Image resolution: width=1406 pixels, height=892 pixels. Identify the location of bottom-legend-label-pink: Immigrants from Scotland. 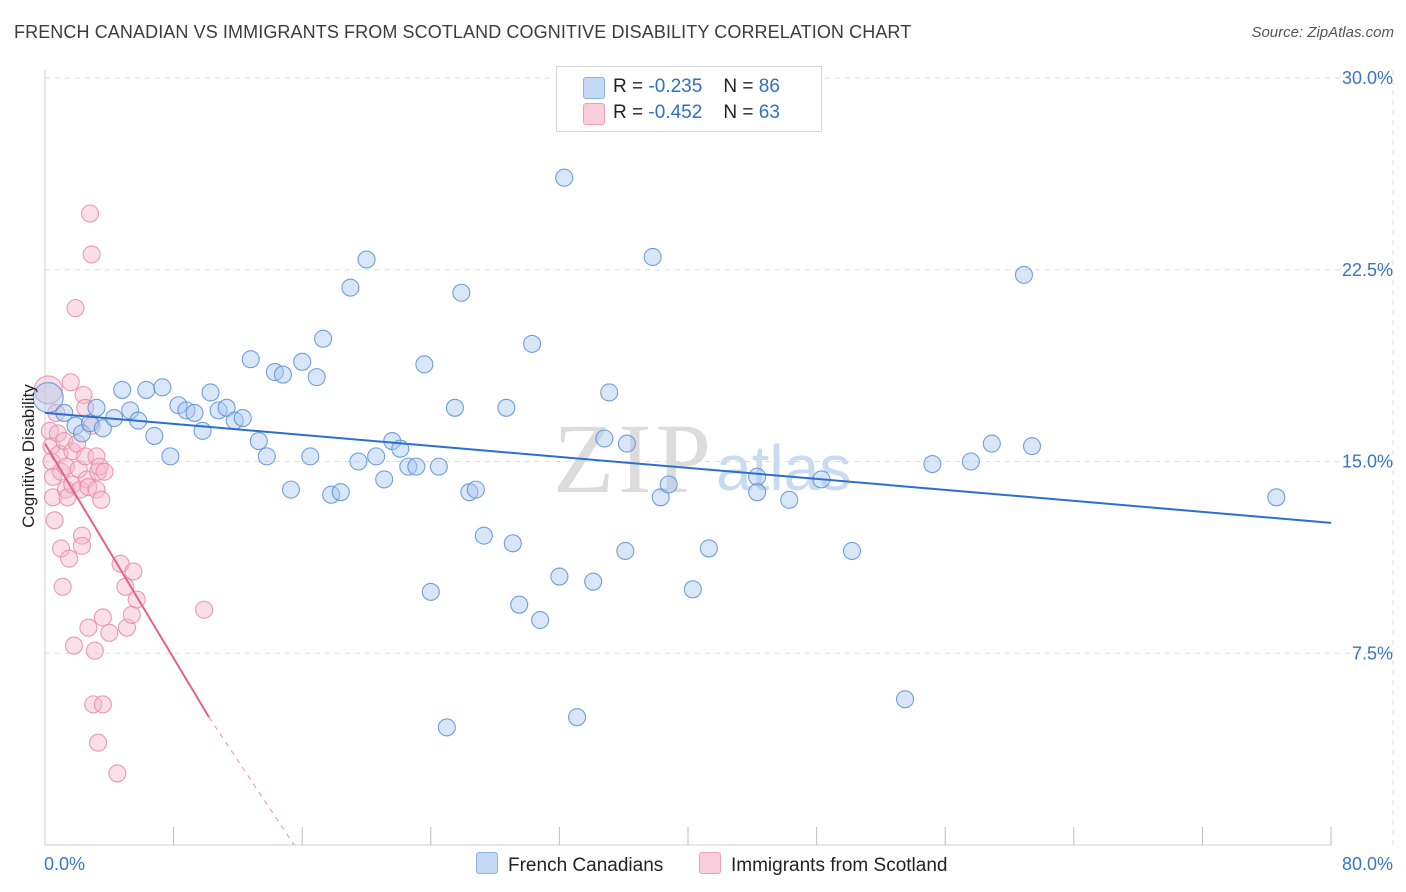
(839, 865).